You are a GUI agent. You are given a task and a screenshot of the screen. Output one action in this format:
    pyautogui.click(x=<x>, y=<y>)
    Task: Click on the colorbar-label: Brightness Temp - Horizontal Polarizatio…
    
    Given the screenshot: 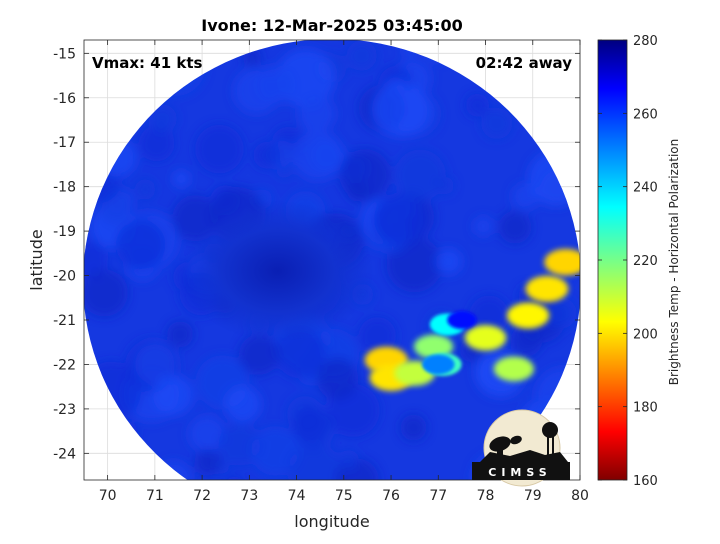 What is the action you would take?
    pyautogui.click(x=674, y=262)
    